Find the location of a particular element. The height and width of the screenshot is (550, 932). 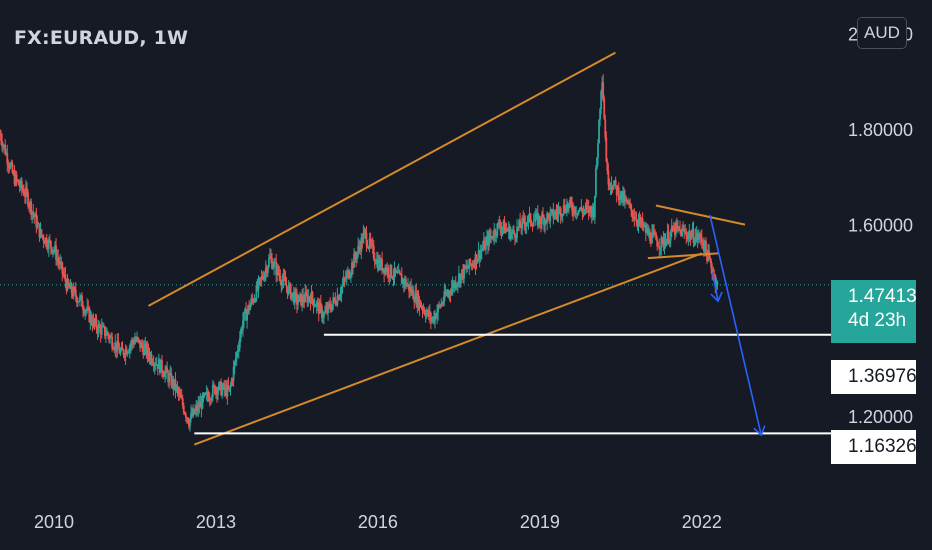

currency-badge: AUD is located at coordinates (882, 33).